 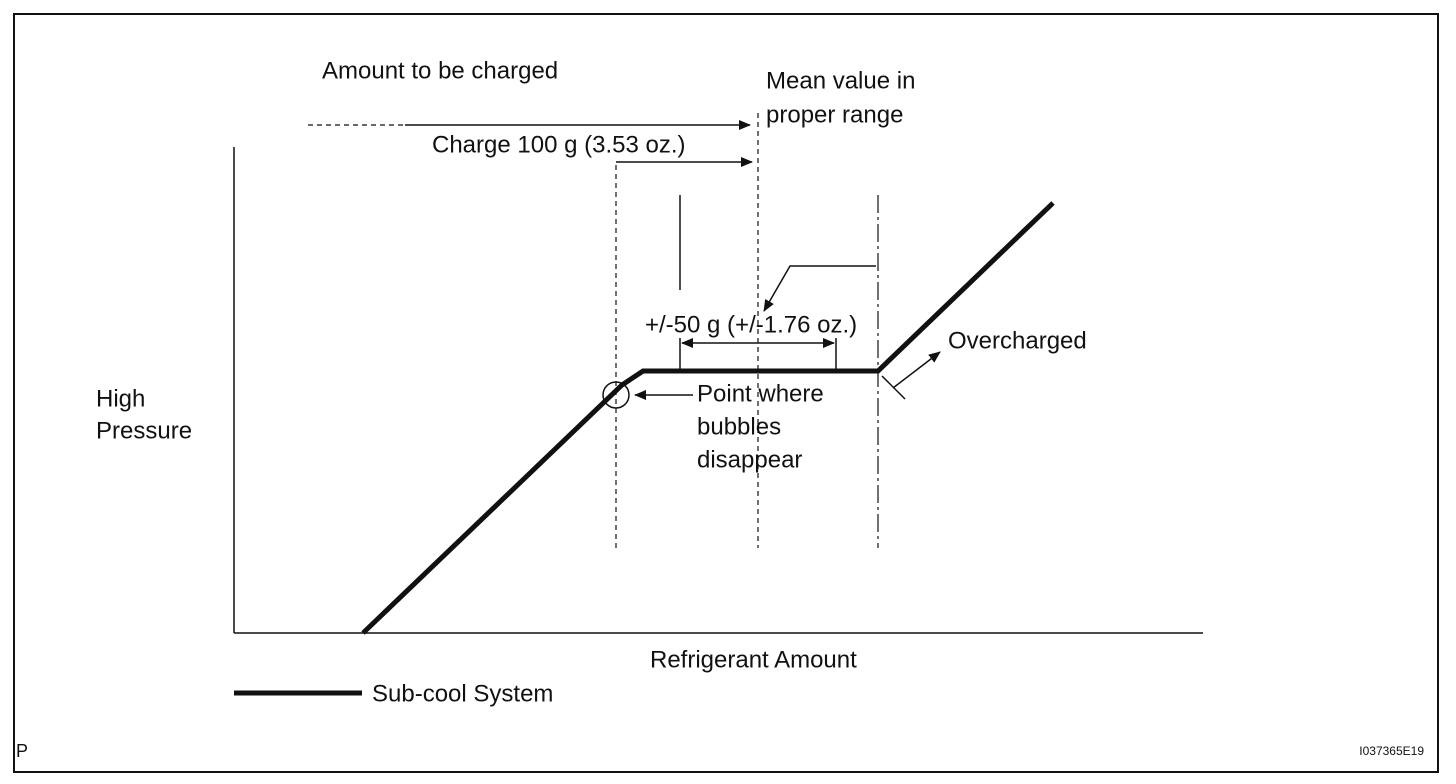 I want to click on label: Point where, so click(x=760, y=393).